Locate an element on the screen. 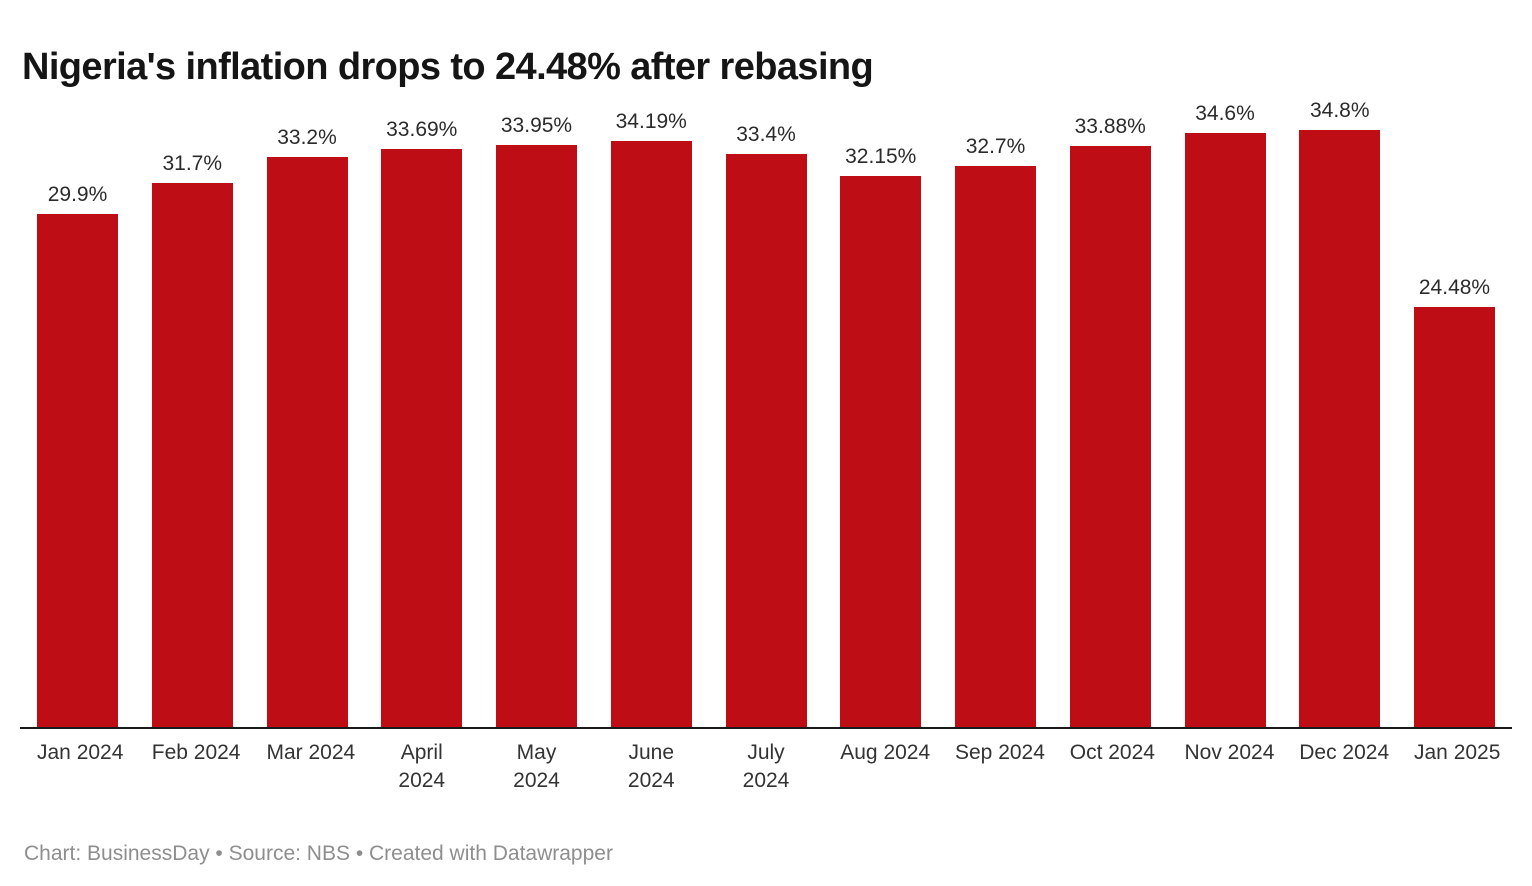  bar-slot: 34.8% is located at coordinates (1340, 413).